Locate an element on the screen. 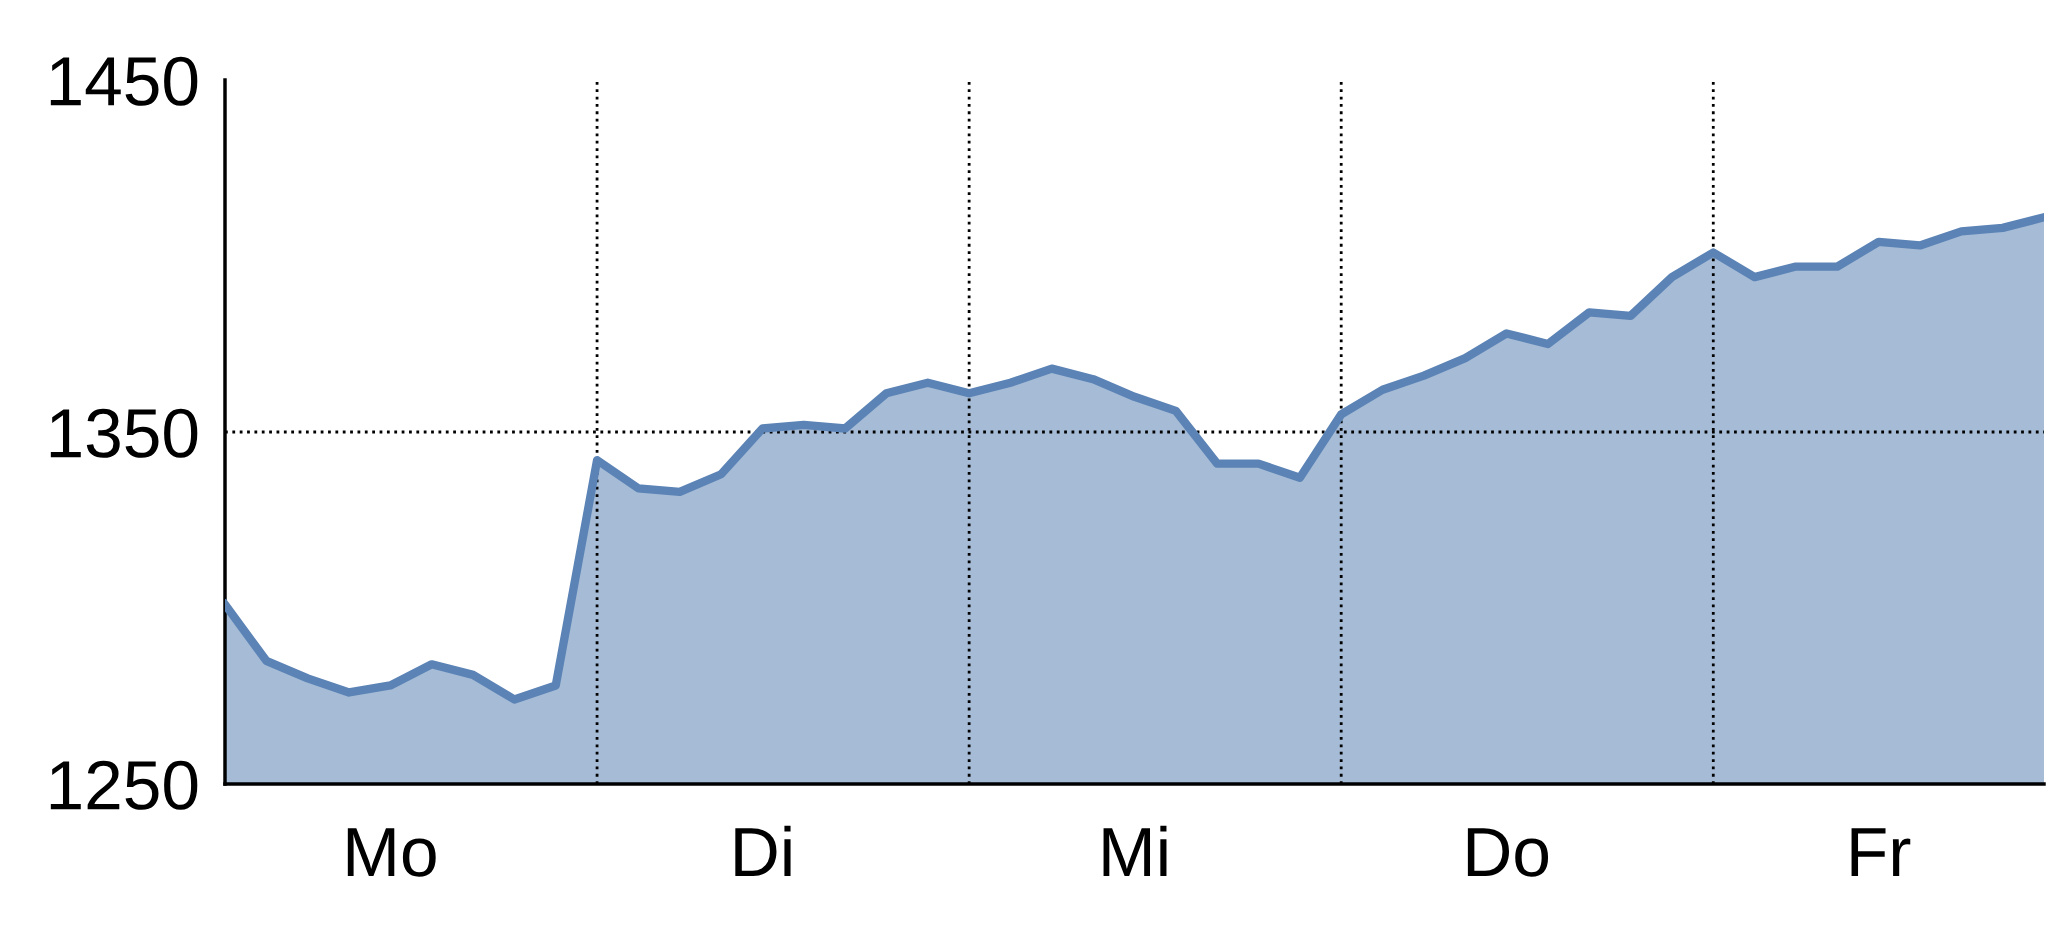 This screenshot has height=937, width=2048. x-tick-label: Mi is located at coordinates (1135, 850).